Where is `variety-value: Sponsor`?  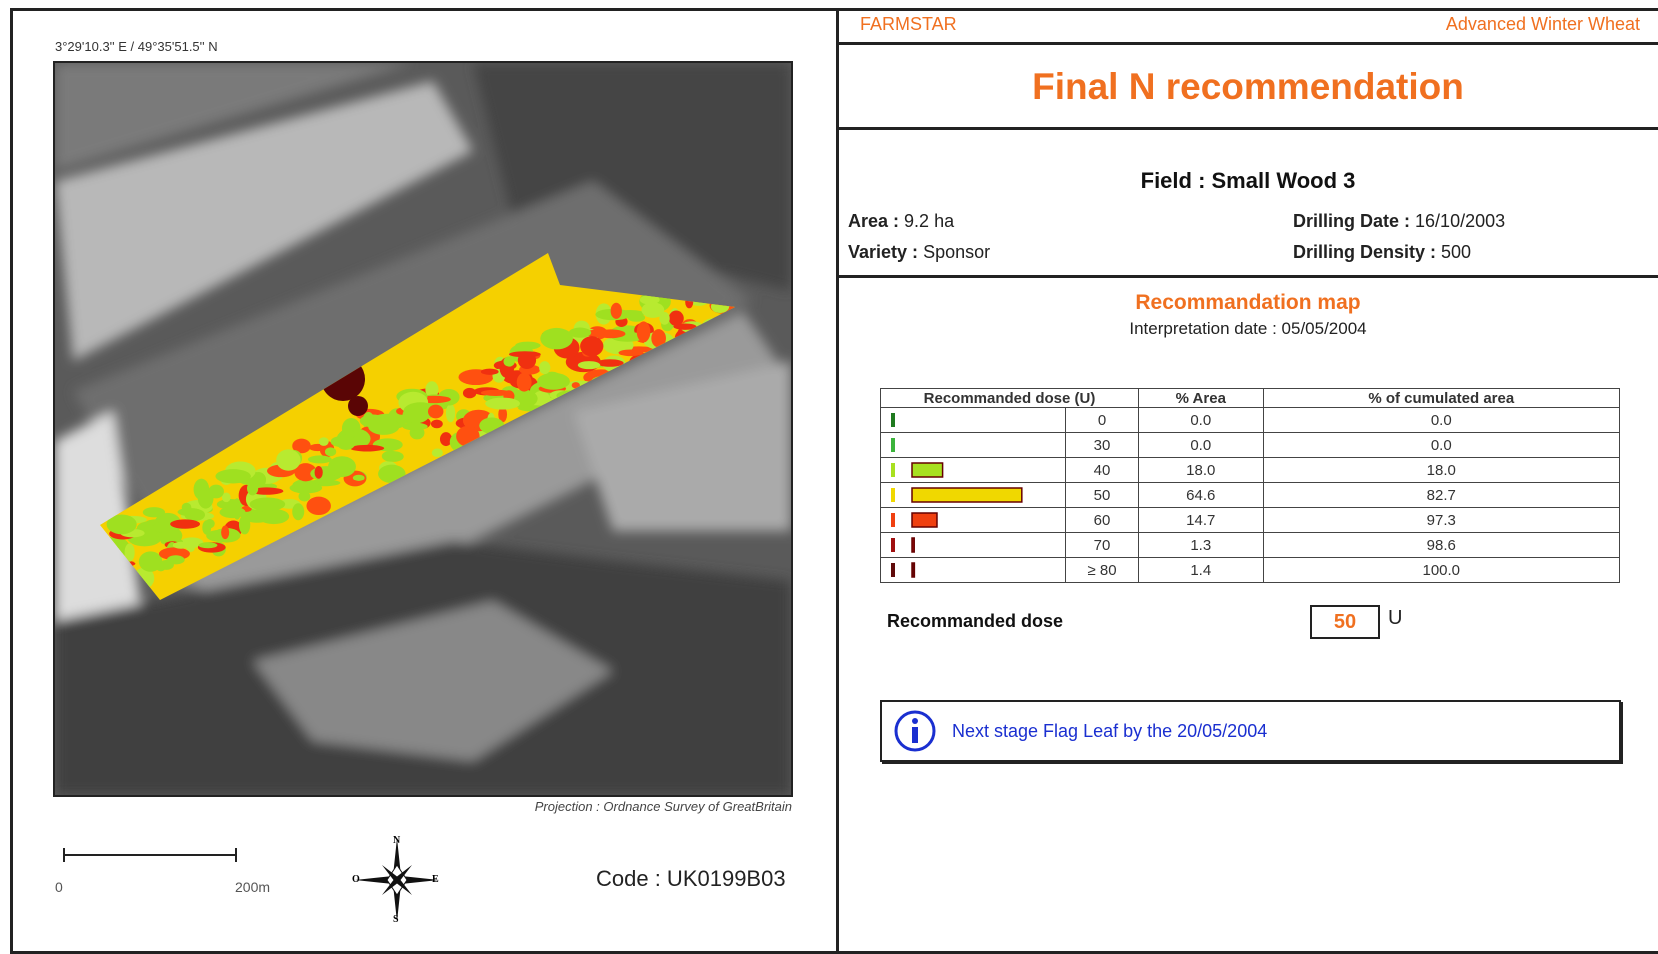
variety-value: Sponsor is located at coordinates (957, 252).